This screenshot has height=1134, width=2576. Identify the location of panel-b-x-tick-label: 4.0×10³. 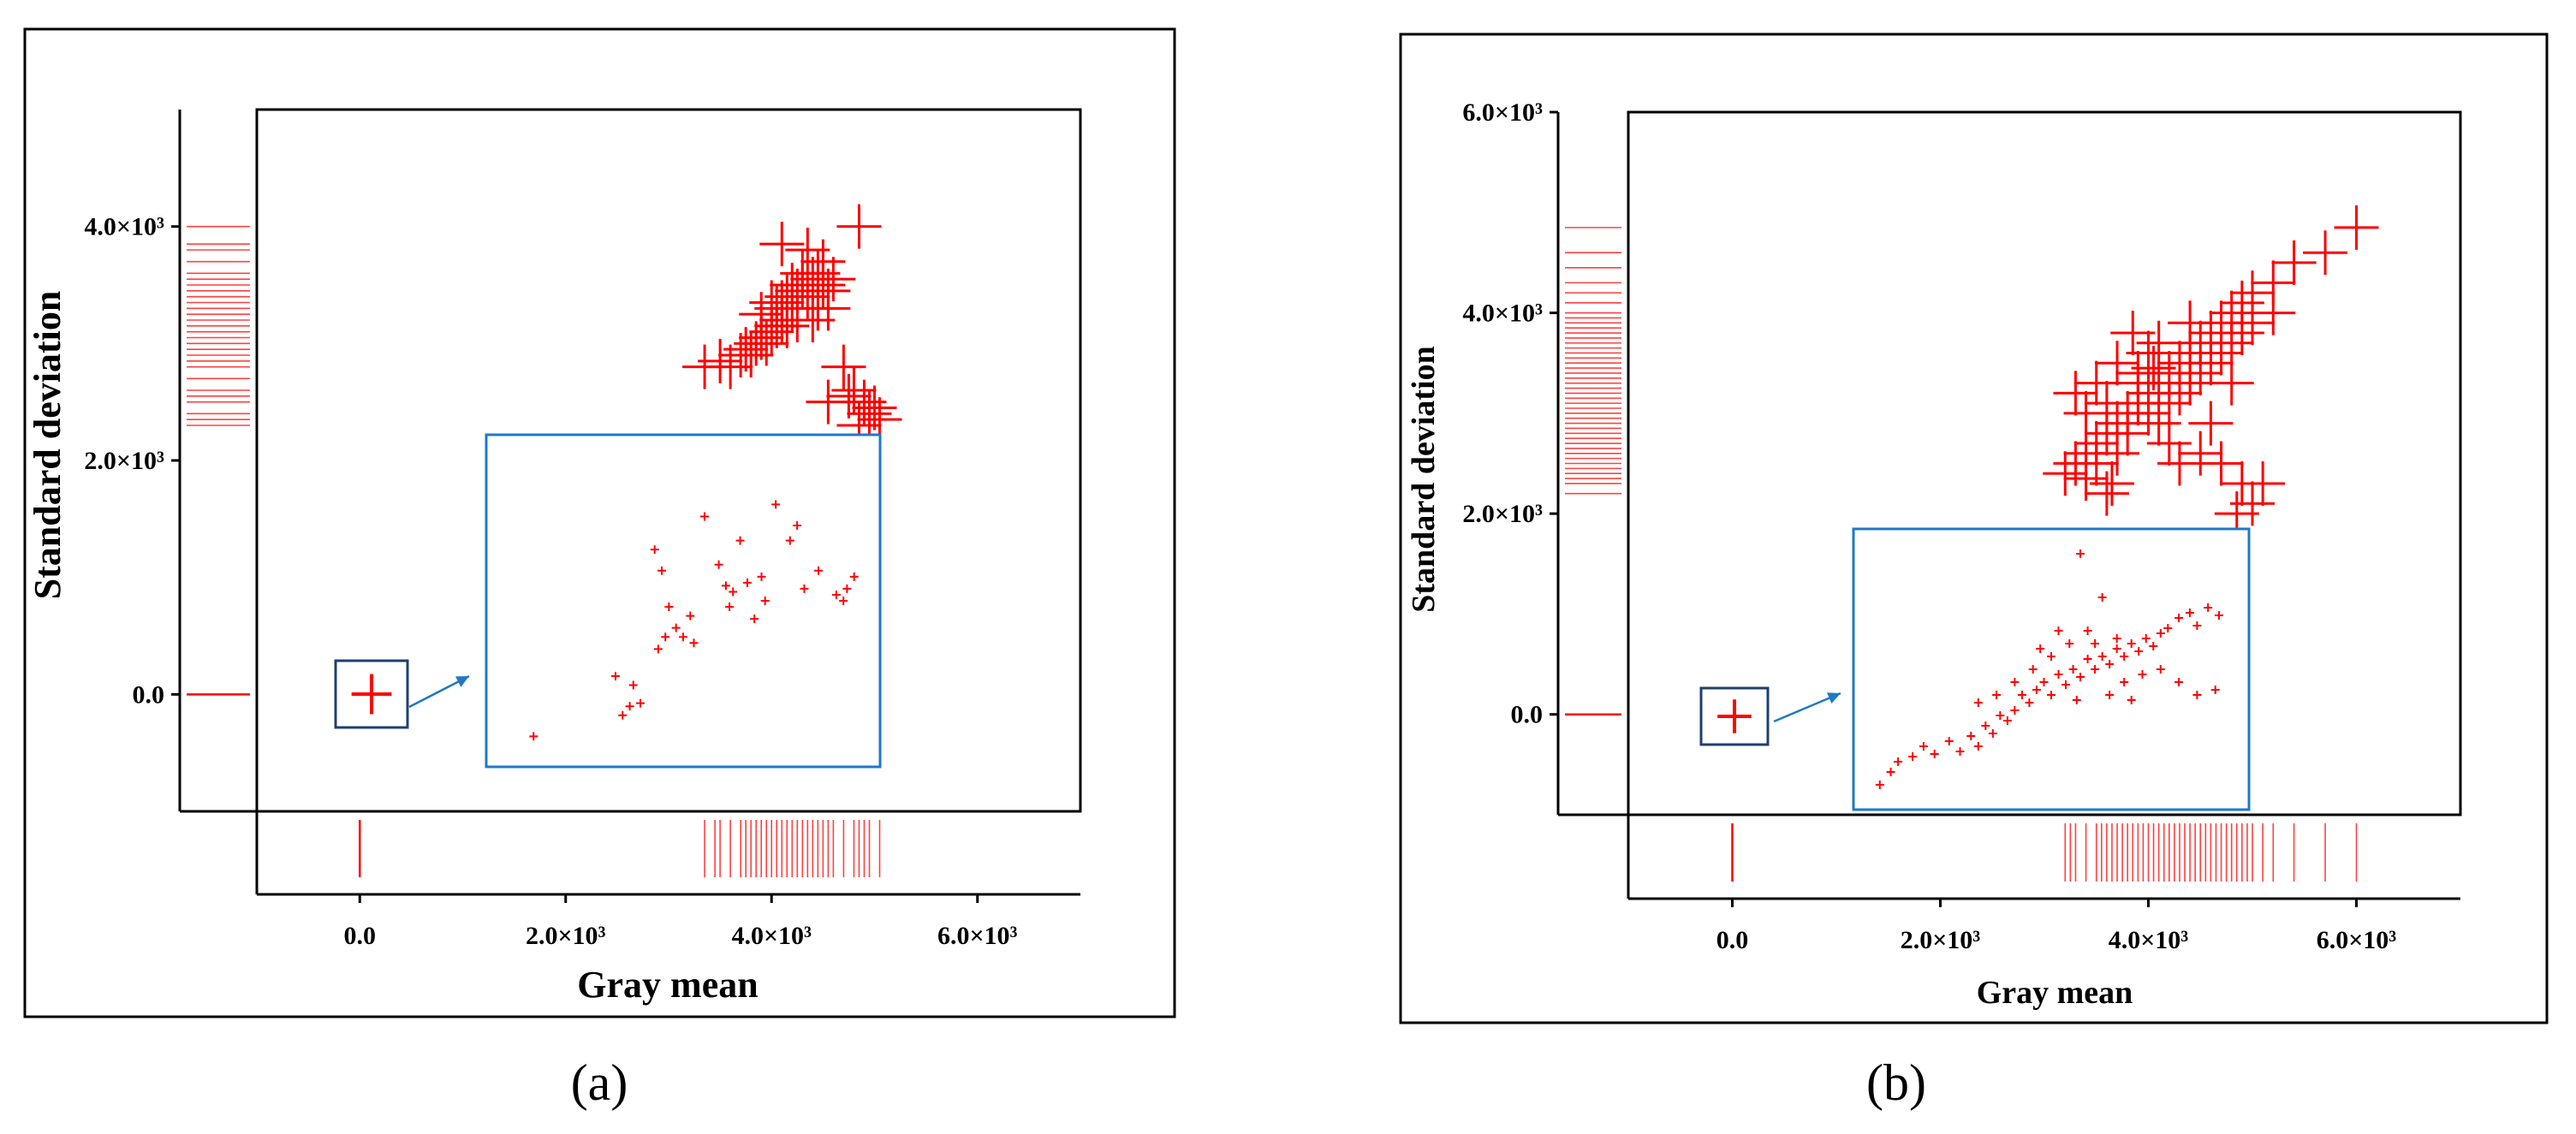
(2149, 940).